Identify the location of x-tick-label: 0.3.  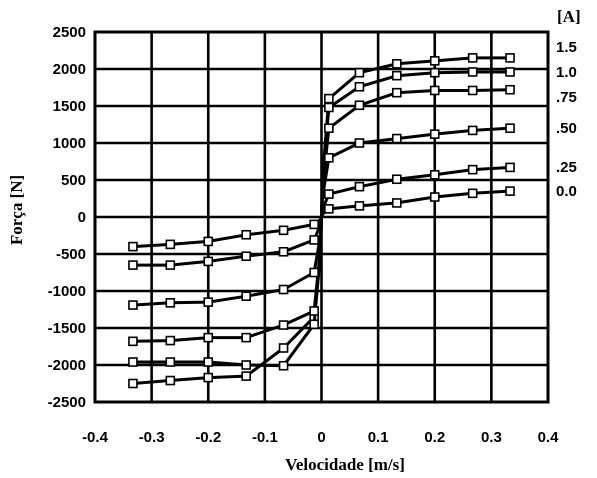
(491, 437).